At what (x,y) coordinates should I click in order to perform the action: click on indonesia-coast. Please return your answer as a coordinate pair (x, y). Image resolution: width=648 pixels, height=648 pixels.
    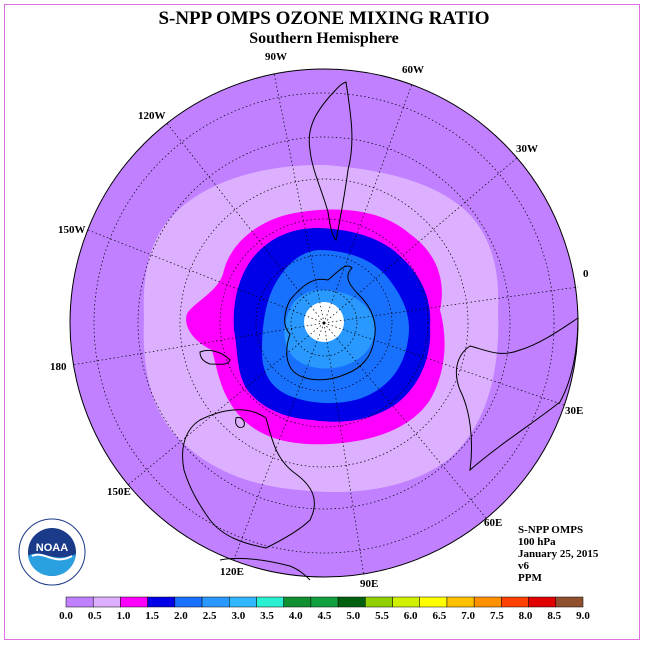
    Looking at the image, I should click on (265, 569).